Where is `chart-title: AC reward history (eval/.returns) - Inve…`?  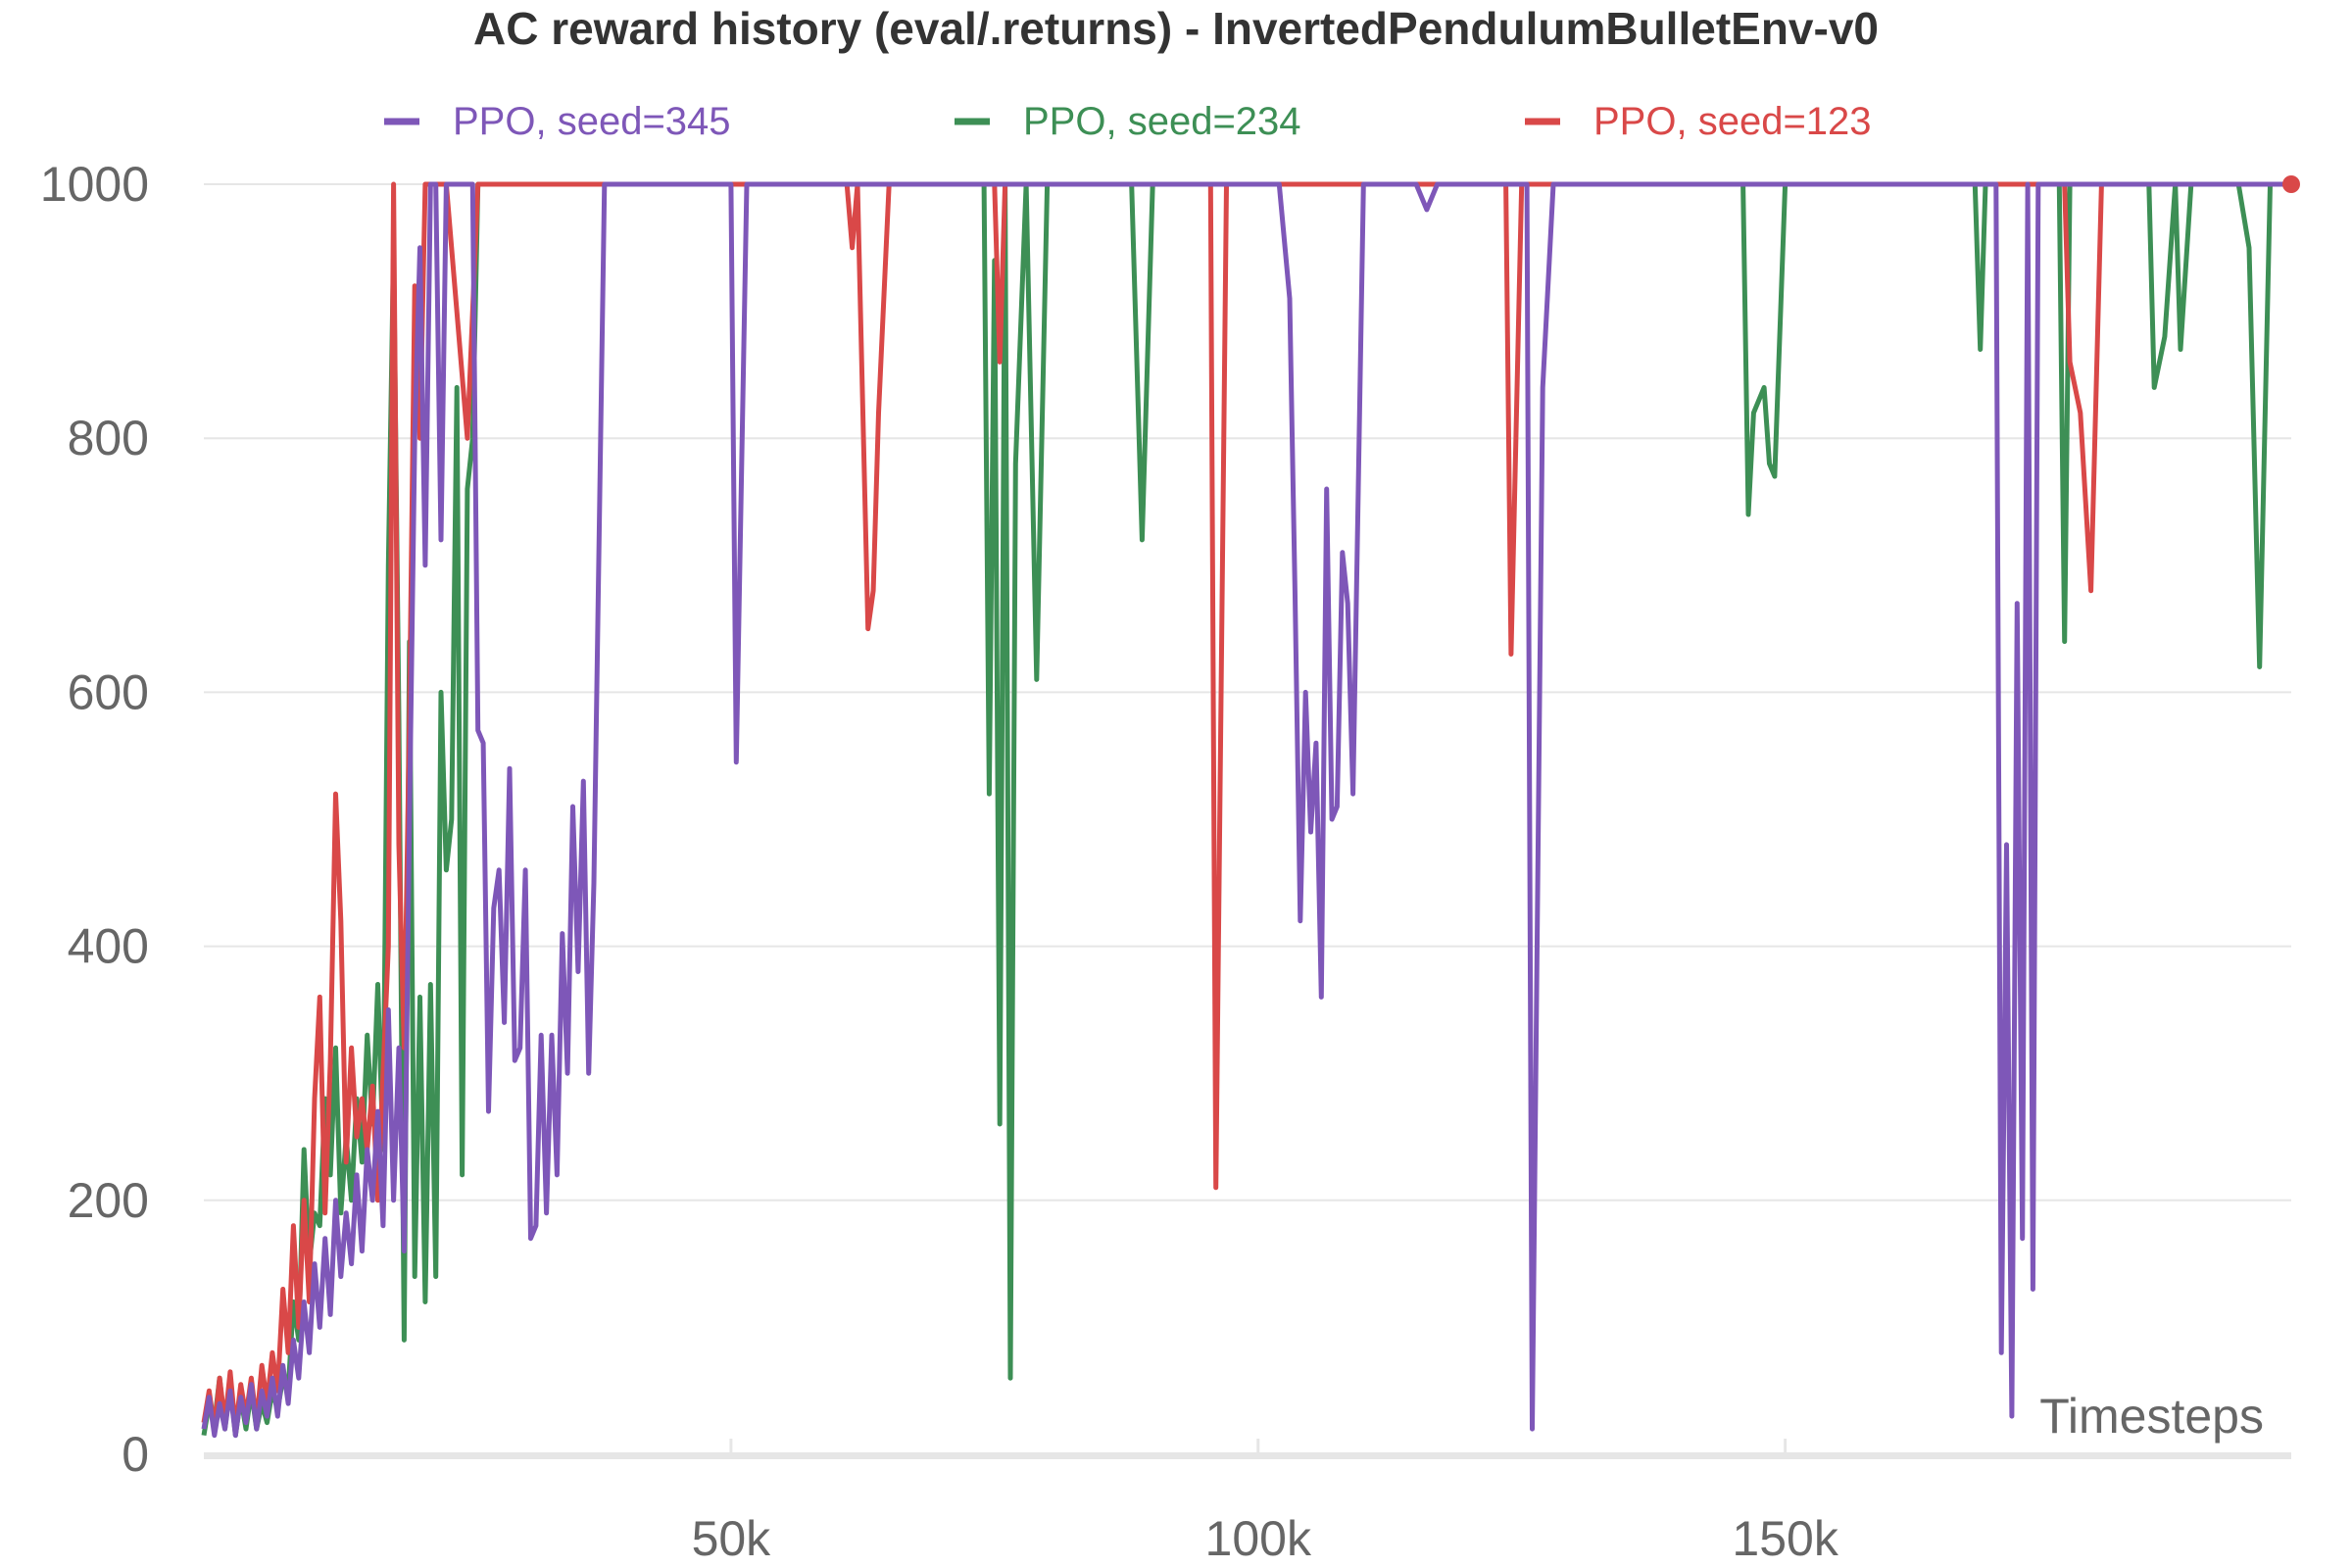
chart-title: AC reward history (eval/.returns) - Inve… is located at coordinates (1176, 28).